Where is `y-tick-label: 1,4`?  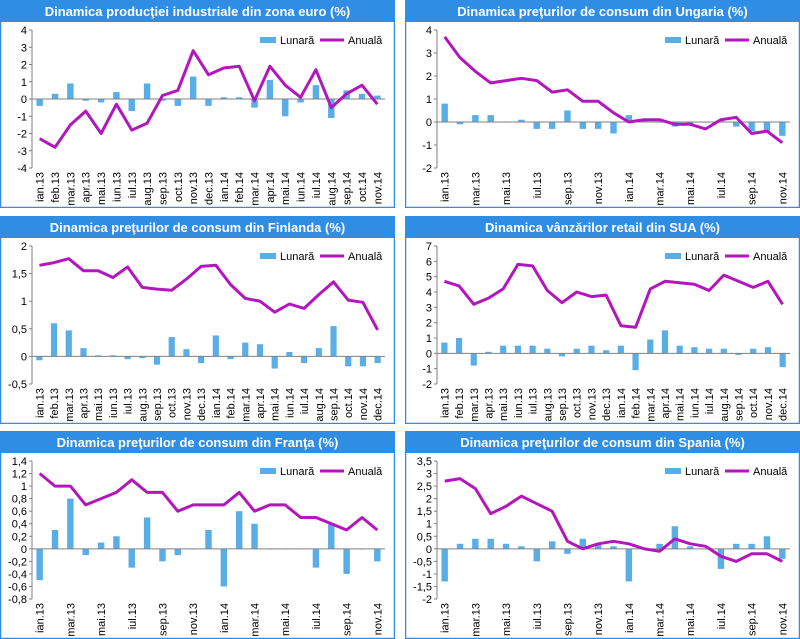 y-tick-label: 1,4 is located at coordinates (19, 462).